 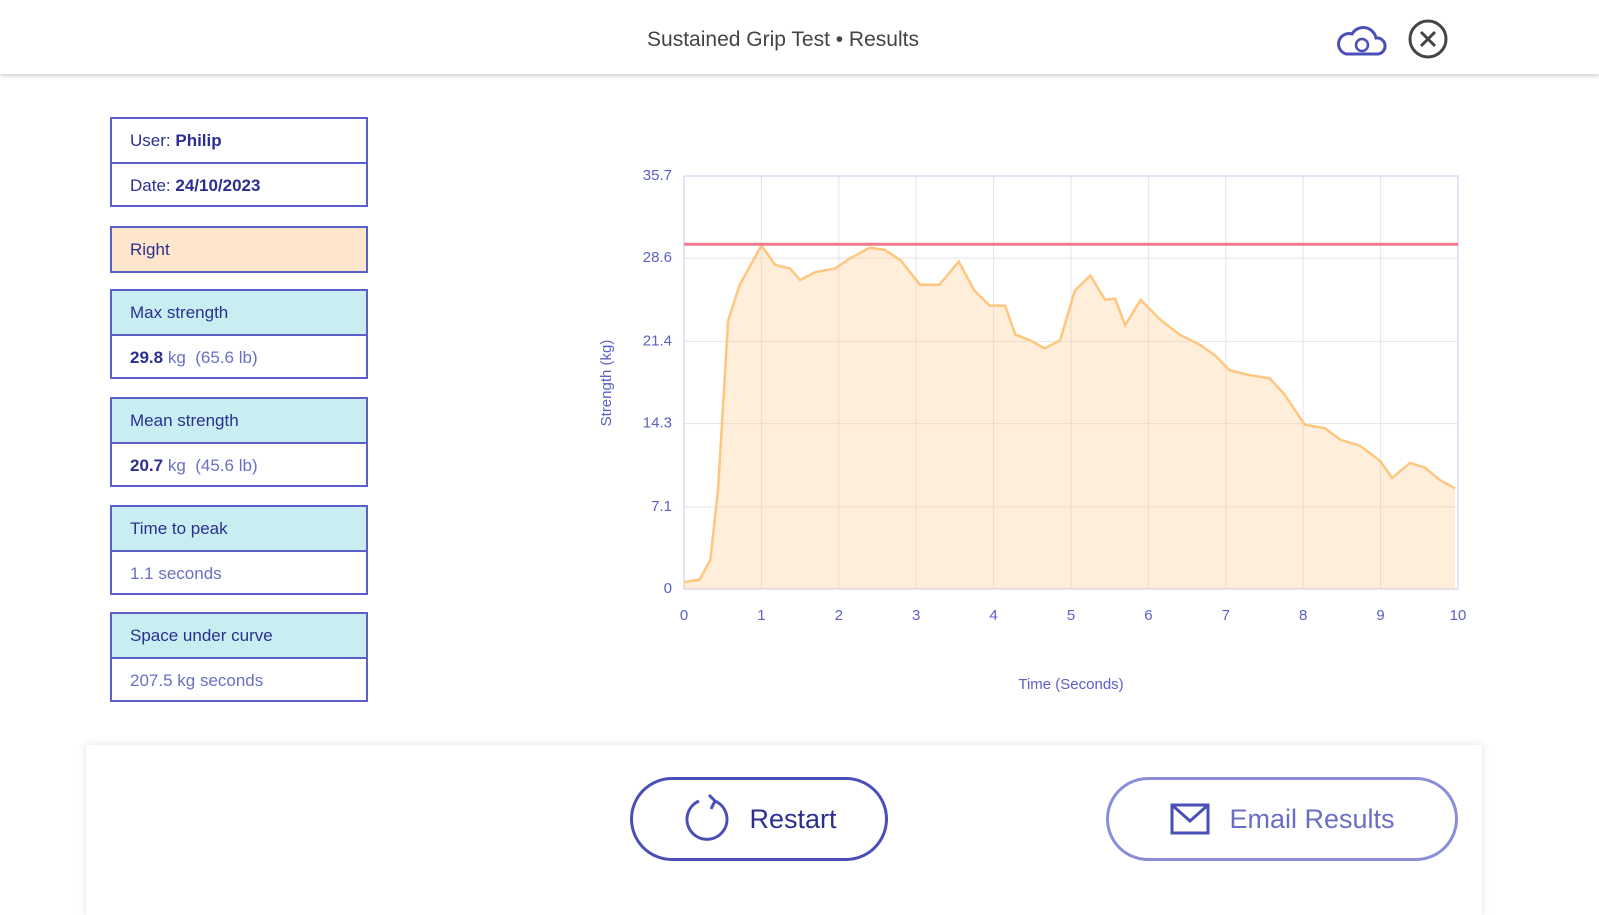 What do you see at coordinates (239, 420) in the screenshot?
I see `mean-strength-title: Mean strength` at bounding box center [239, 420].